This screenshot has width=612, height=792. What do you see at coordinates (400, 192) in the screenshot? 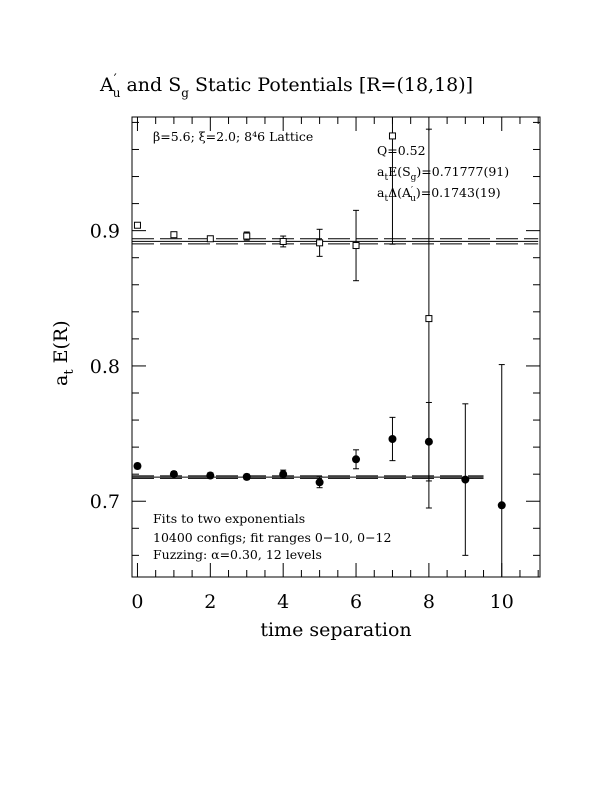
I see `ea-mid: Δ(A` at bounding box center [400, 192].